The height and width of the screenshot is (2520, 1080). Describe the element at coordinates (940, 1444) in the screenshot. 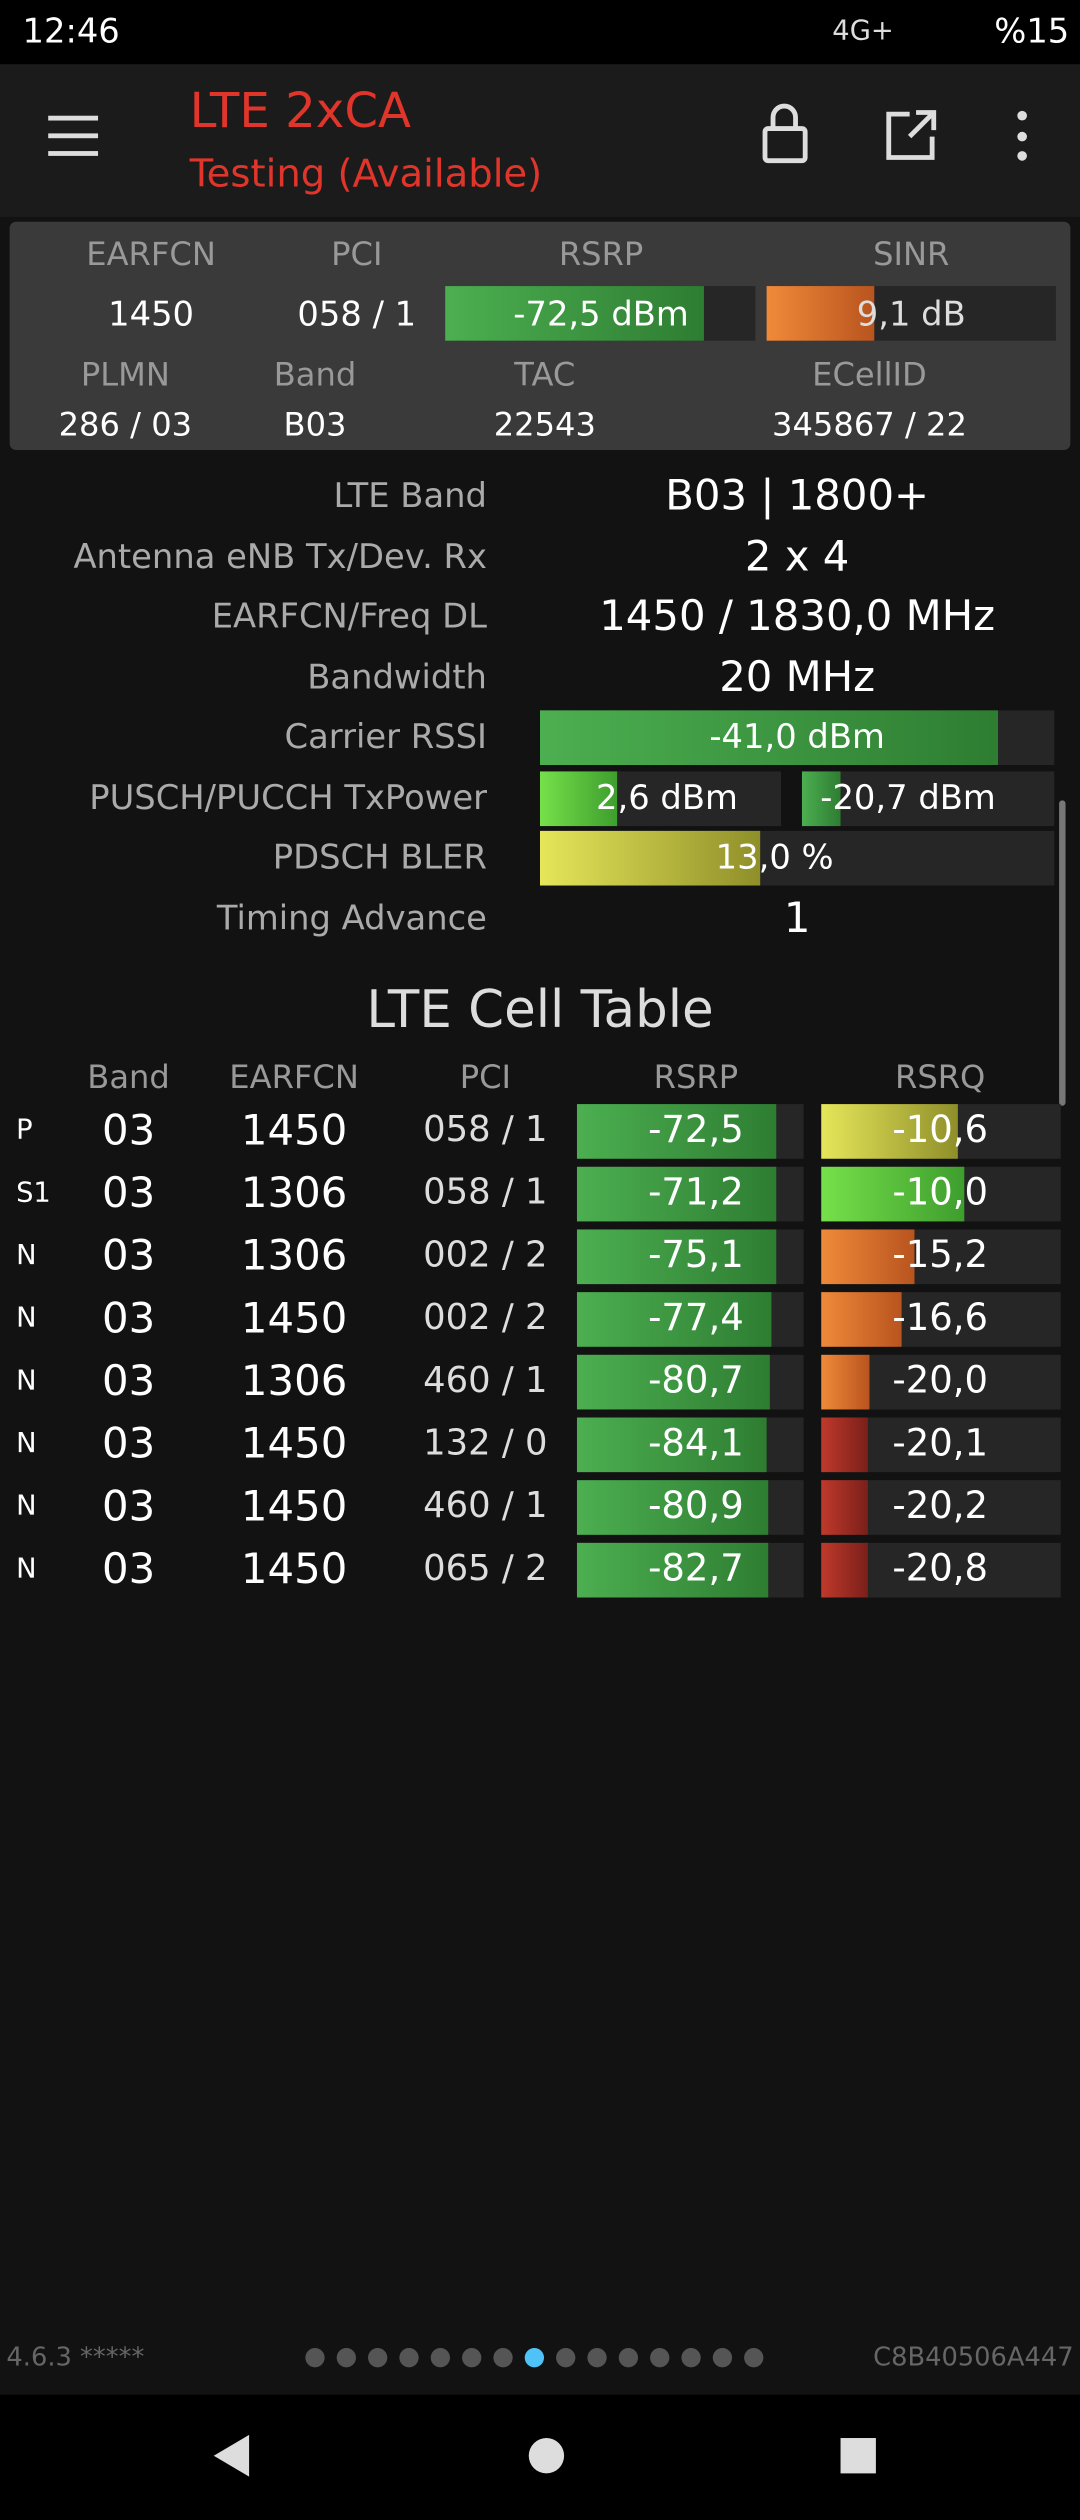

I see `cell-rsrq: -20,1` at that location.